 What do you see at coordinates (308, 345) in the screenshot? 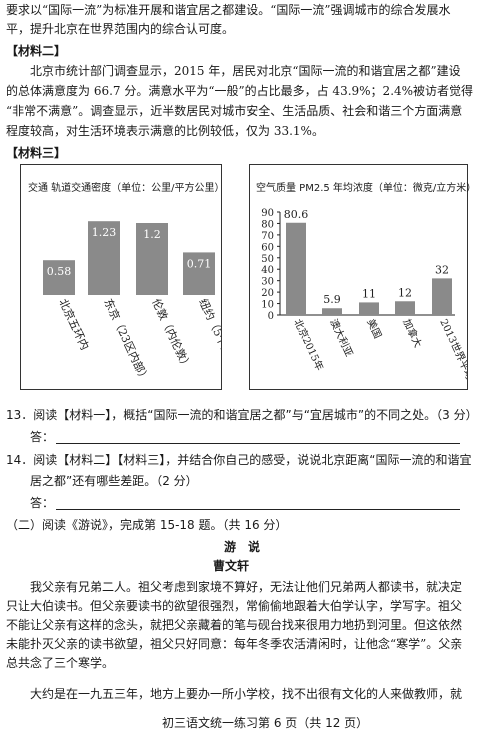
I see `category-label: 北京2015年` at bounding box center [308, 345].